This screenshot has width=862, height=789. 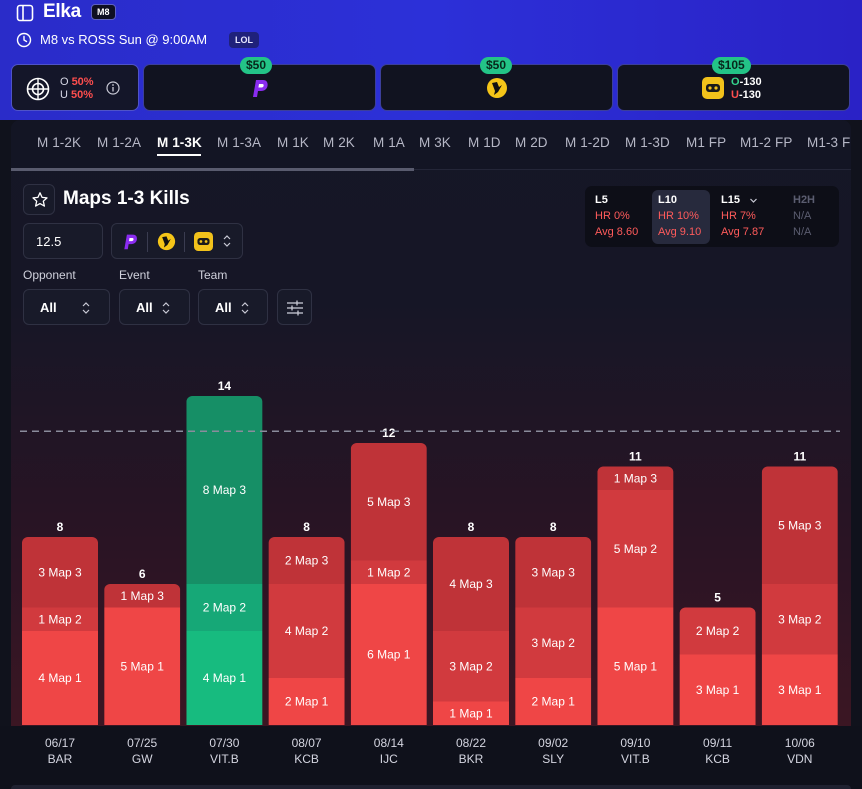 What do you see at coordinates (25, 13) in the screenshot?
I see `sidebar-toggle-icon` at bounding box center [25, 13].